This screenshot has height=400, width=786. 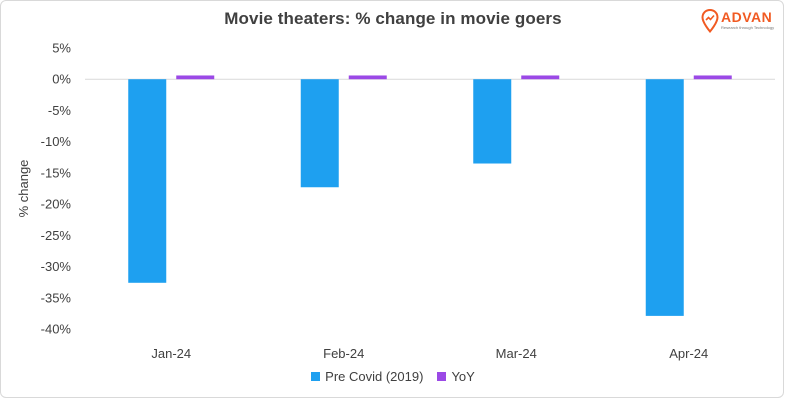 What do you see at coordinates (516, 353) in the screenshot?
I see `x-tick-label: Mar-24` at bounding box center [516, 353].